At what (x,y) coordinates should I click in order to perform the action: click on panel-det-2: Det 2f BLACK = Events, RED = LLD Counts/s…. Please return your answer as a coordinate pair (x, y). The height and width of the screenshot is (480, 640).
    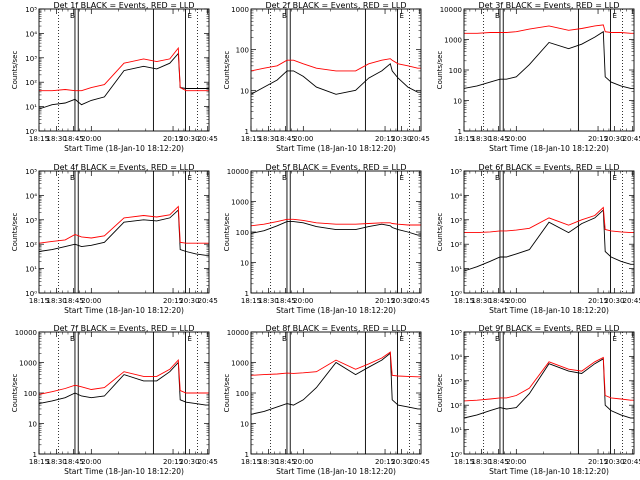
    Looking at the image, I should click on (326, 77).